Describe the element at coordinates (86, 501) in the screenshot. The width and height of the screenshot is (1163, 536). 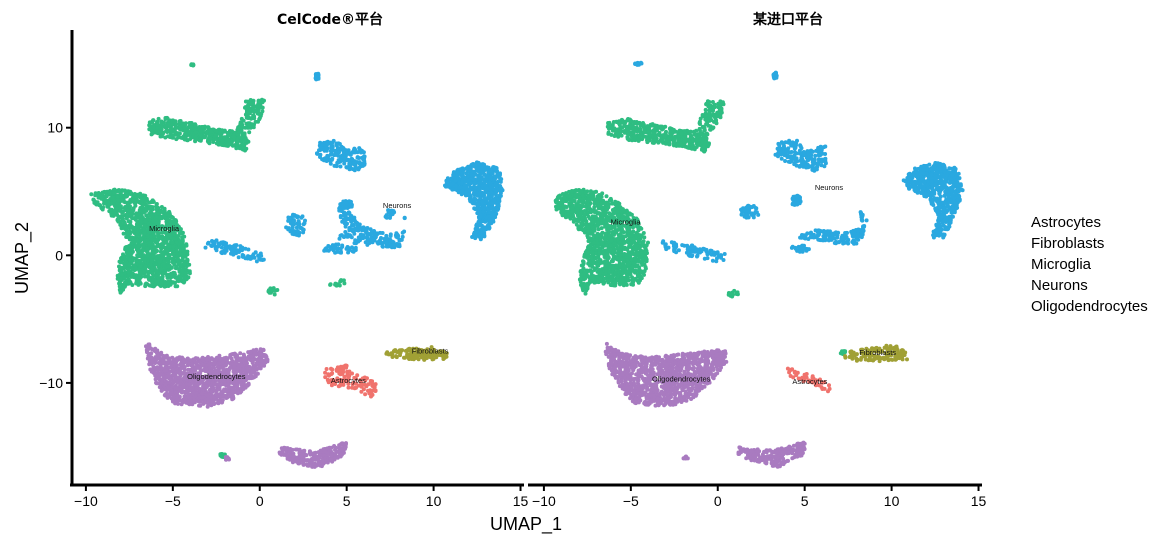
I see `x-tick-label: −10` at that location.